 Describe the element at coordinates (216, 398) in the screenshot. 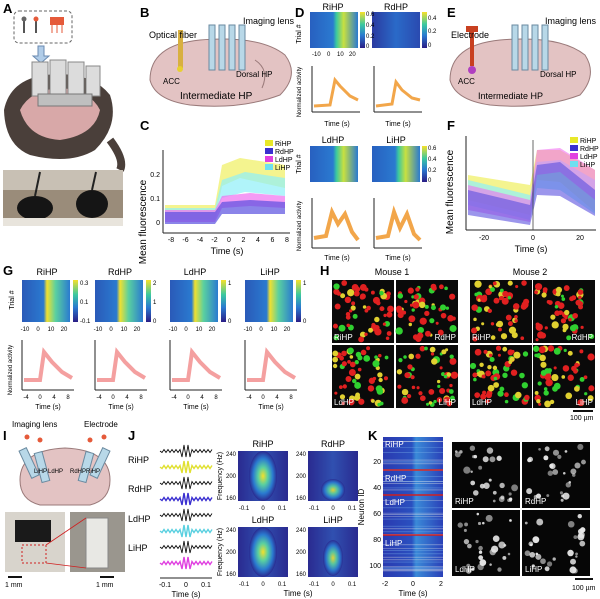

I see `g-xtick2: 8` at that location.